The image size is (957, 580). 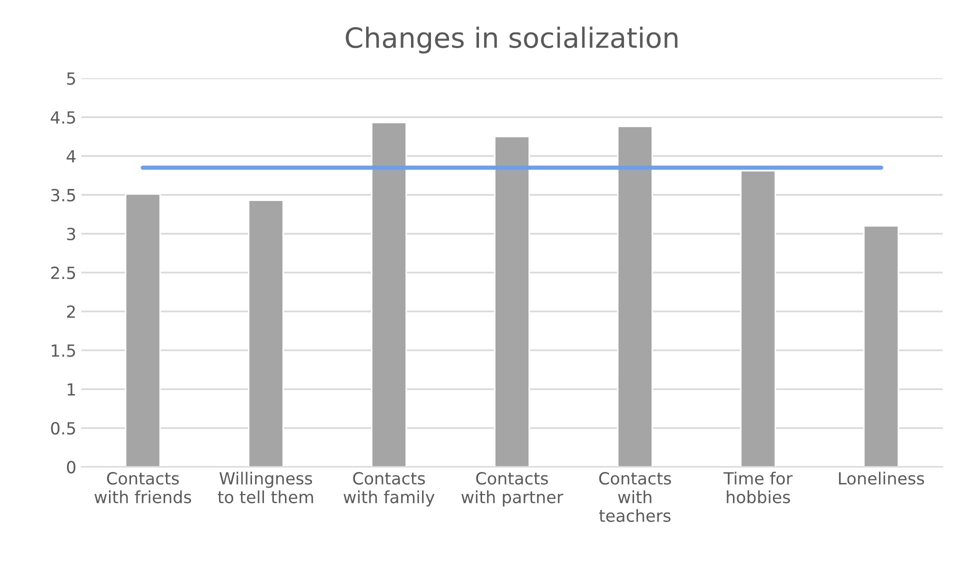 What do you see at coordinates (512, 489) in the screenshot?
I see `x-tick-label: Contacts with partner` at bounding box center [512, 489].